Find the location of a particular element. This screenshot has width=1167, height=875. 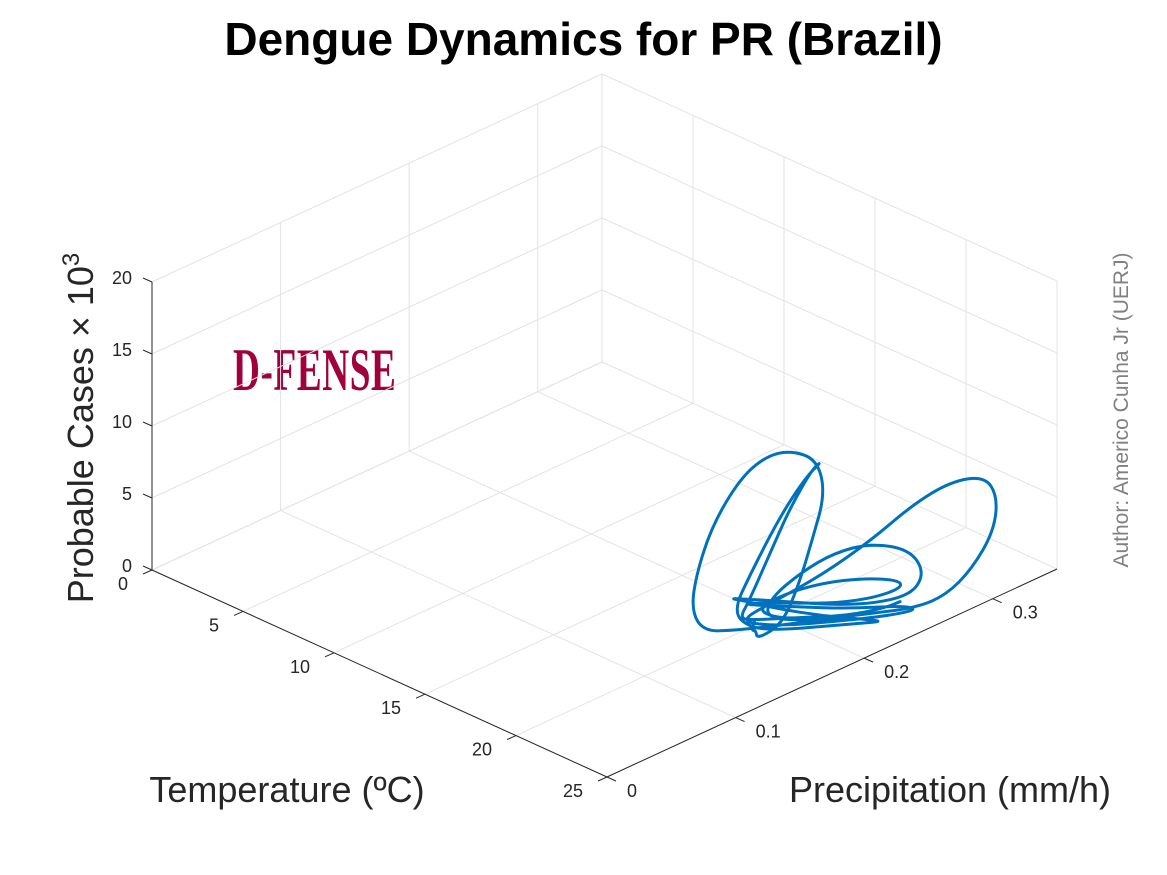

y-axis-label: Precipitation (mm/h) is located at coordinates (950, 789).